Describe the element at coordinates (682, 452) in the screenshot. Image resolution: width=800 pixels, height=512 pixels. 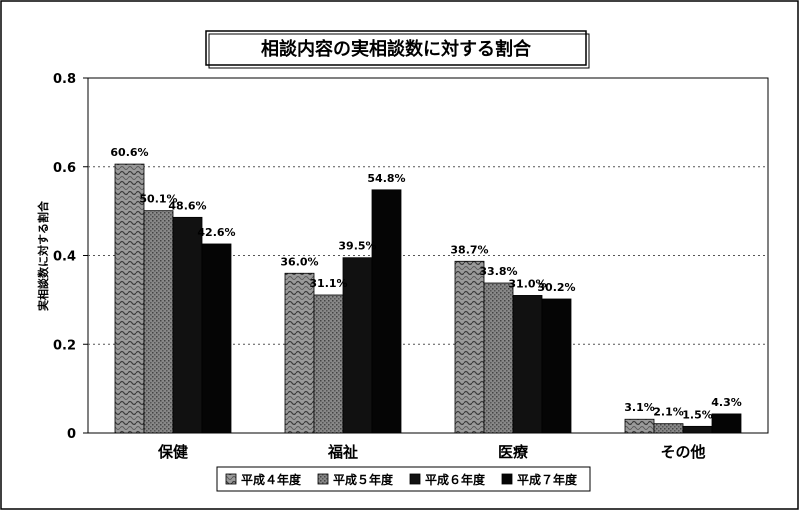
I see `x-category-label: その他` at that location.